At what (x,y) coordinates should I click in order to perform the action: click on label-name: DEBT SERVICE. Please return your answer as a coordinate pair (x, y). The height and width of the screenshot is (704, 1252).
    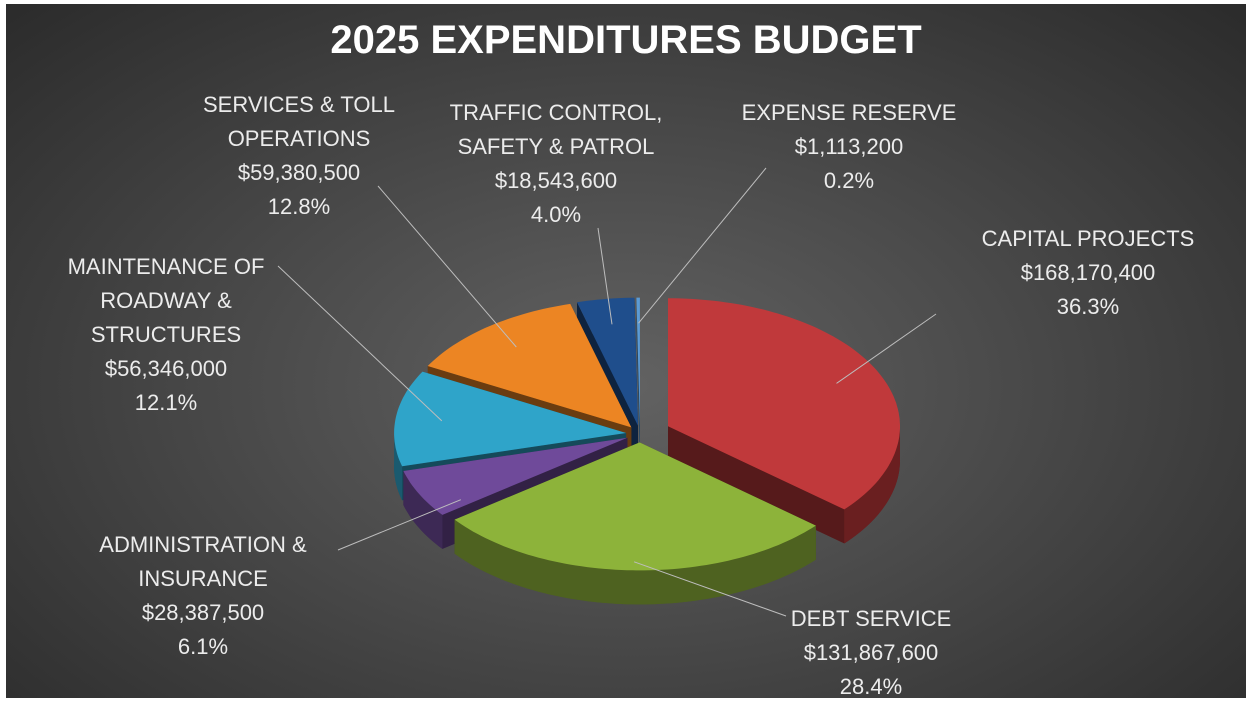
    Looking at the image, I should click on (871, 618).